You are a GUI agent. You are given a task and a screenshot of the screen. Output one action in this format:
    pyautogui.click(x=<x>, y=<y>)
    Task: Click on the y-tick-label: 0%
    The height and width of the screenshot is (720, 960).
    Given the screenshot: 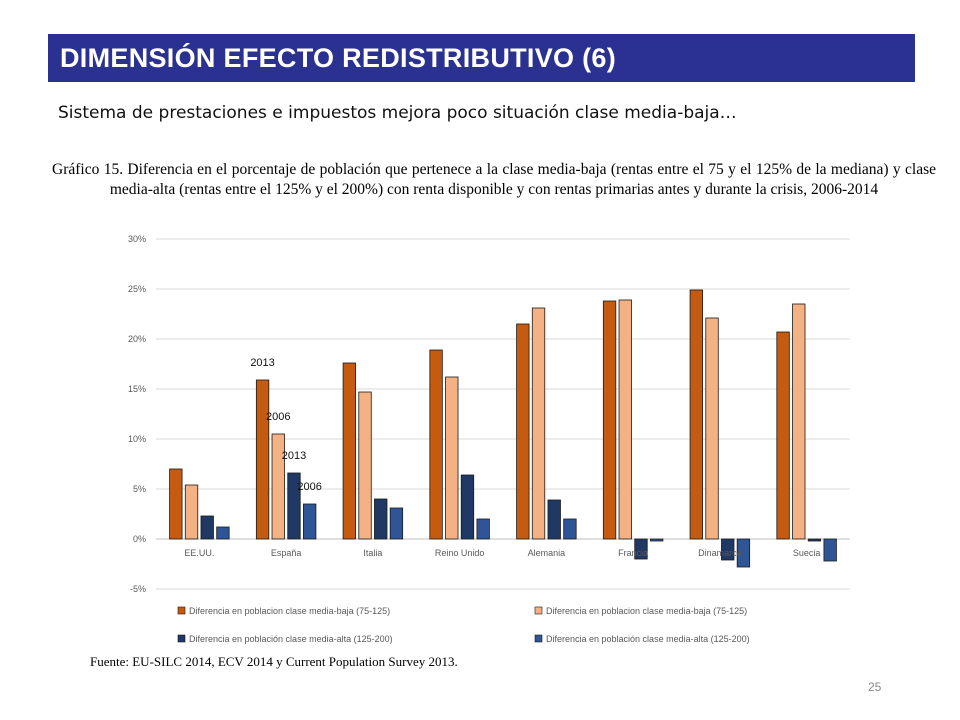 What is the action you would take?
    pyautogui.click(x=139, y=539)
    